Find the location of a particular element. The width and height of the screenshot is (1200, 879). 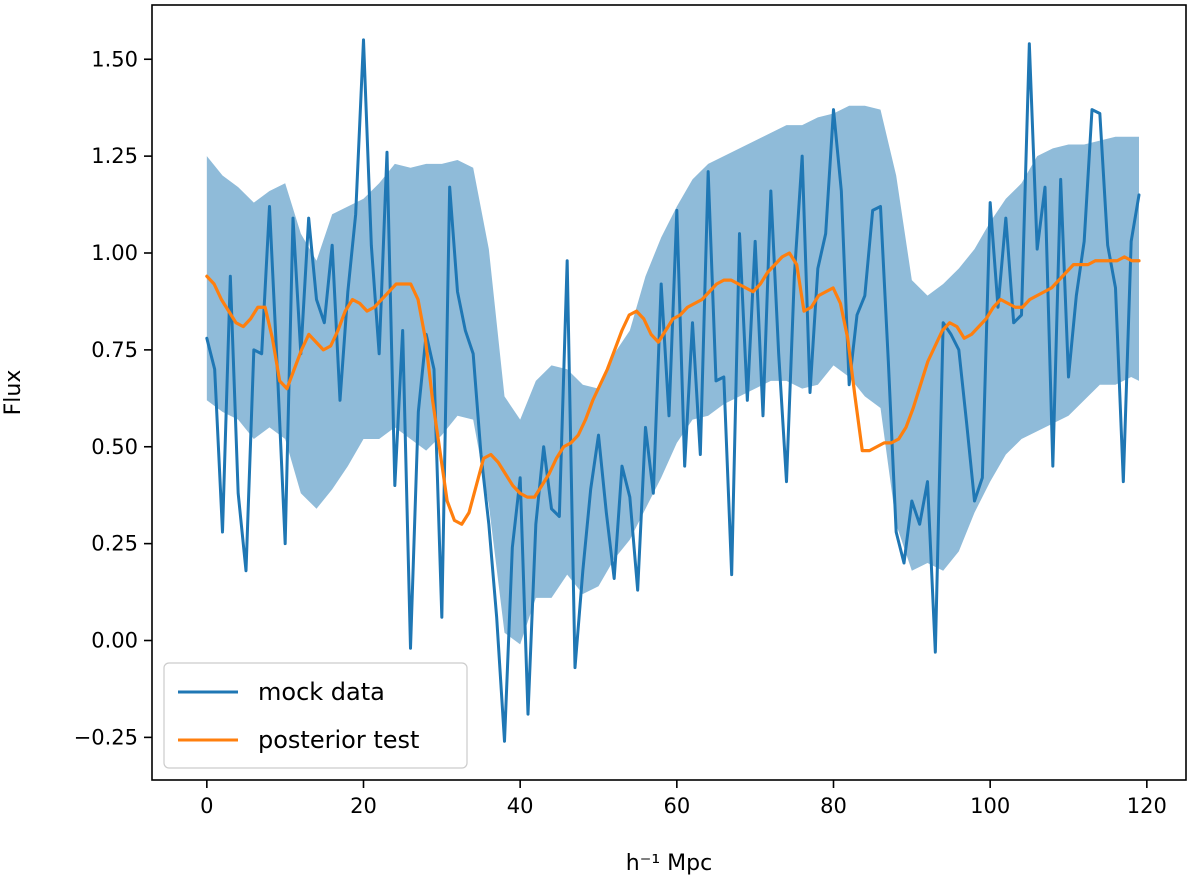

y-tick-label: 0.75 is located at coordinates (114, 350).